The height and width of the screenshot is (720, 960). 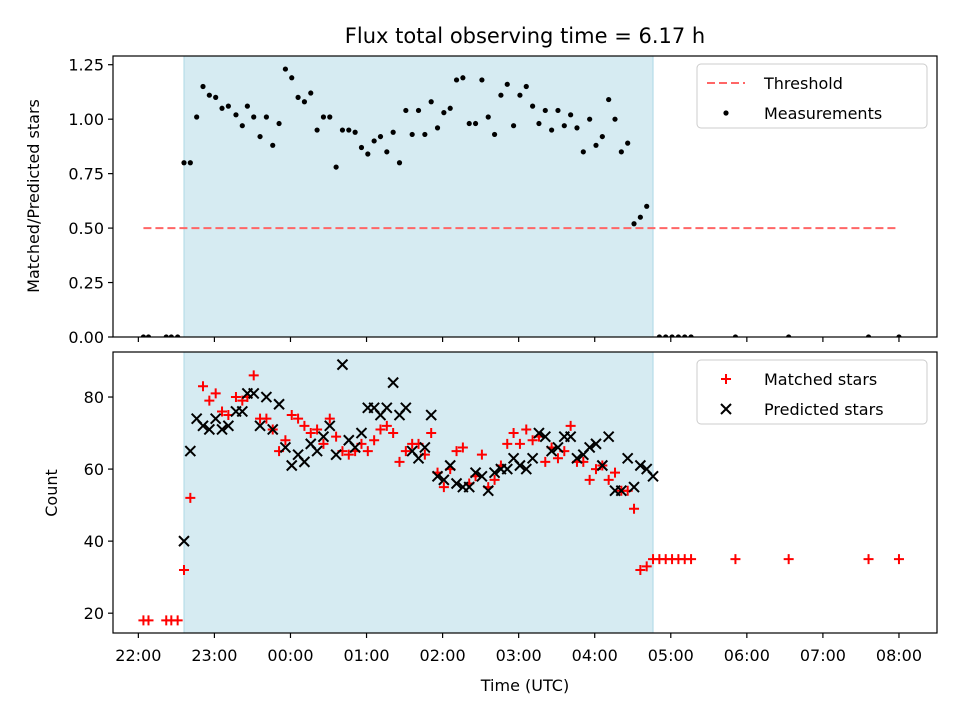 I want to click on legend-label: Predicted stars, so click(x=824, y=409).